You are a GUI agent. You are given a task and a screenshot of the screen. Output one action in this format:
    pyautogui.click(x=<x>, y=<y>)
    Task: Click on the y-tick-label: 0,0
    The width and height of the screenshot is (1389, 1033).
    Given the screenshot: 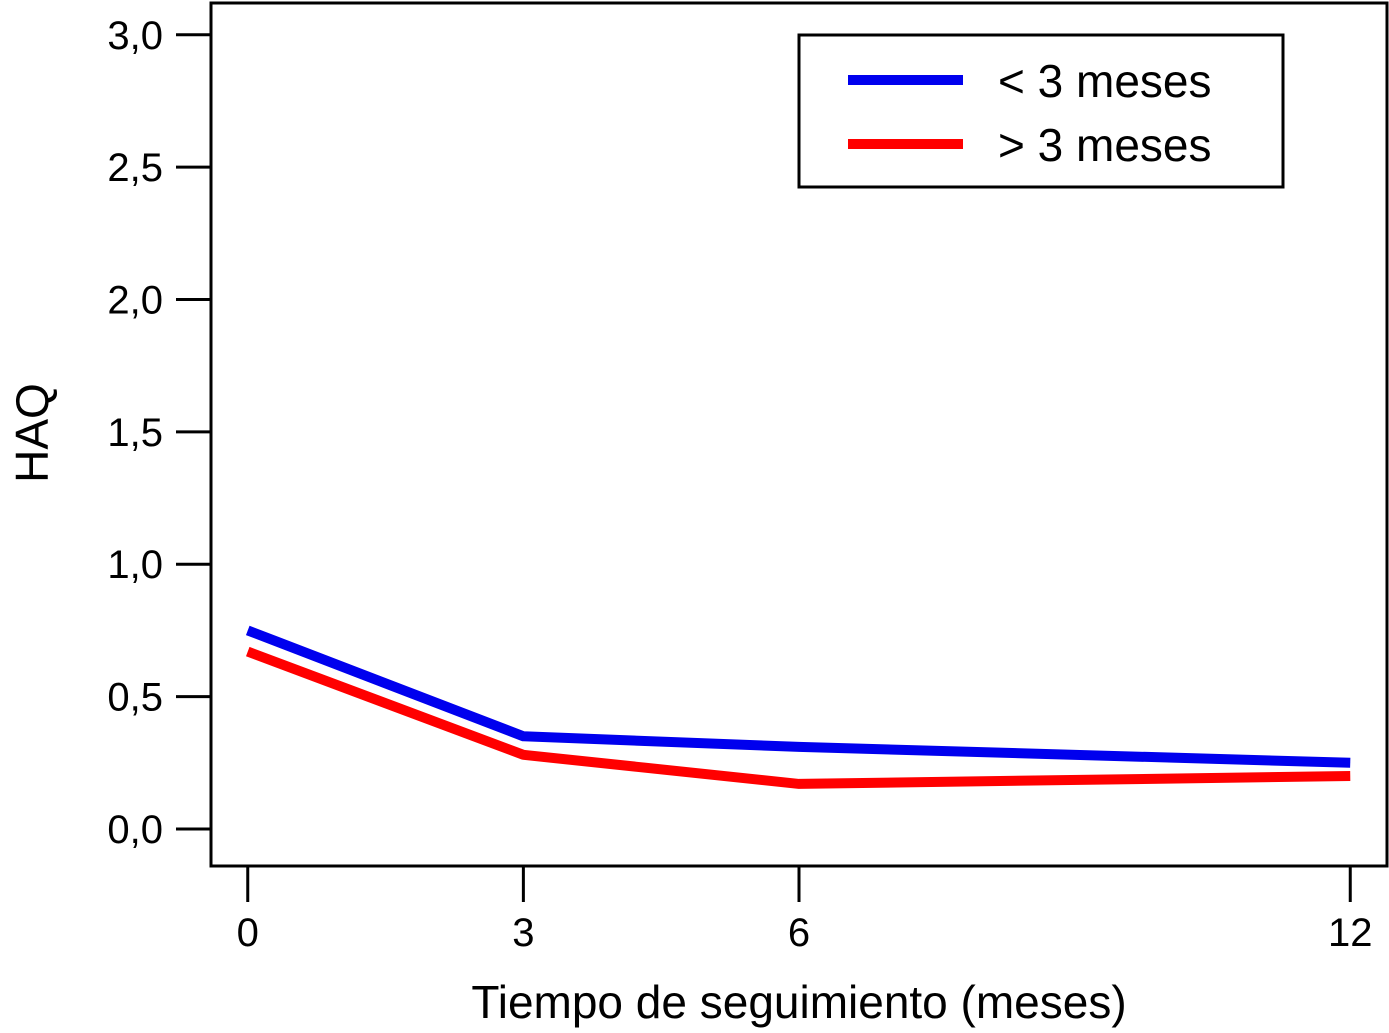 What is the action you would take?
    pyautogui.click(x=135, y=830)
    